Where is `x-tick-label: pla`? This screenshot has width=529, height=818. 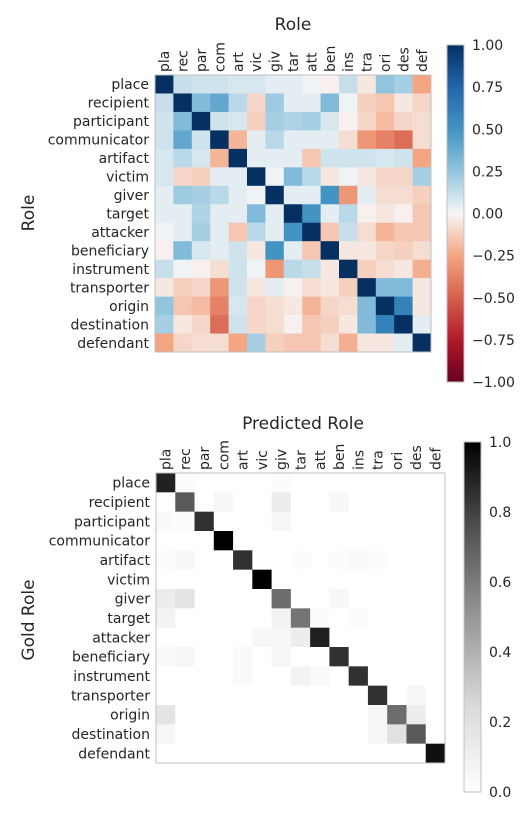
x-tick-label: pla is located at coordinates (165, 61).